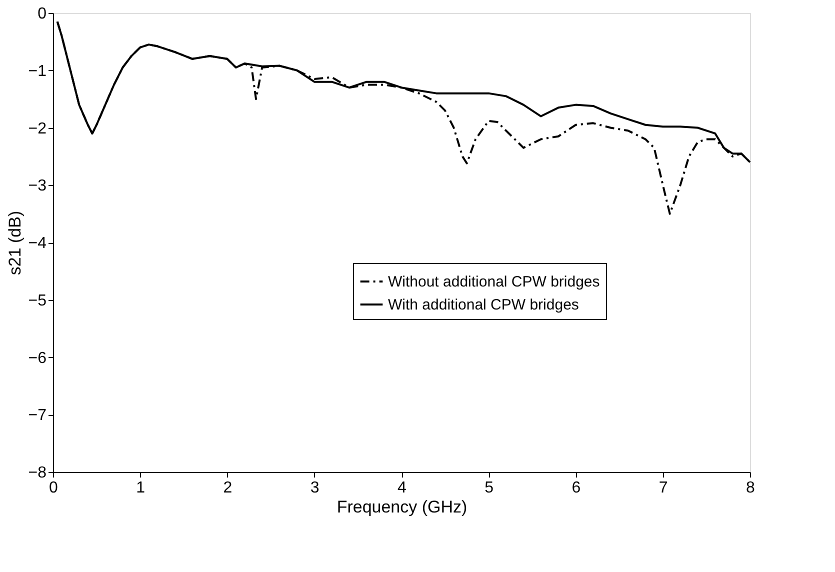  I want to click on x-tick-label: 4, so click(402, 488).